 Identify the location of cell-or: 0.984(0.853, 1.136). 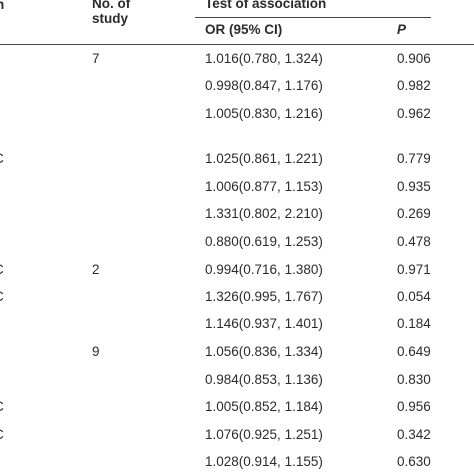
(264, 379).